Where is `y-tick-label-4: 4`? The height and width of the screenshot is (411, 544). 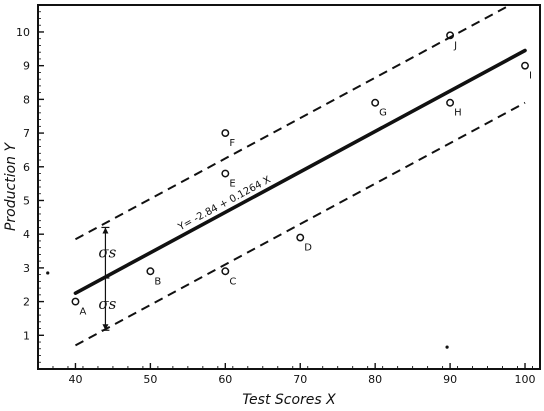 y-tick-label-4: 4 is located at coordinates (26, 234).